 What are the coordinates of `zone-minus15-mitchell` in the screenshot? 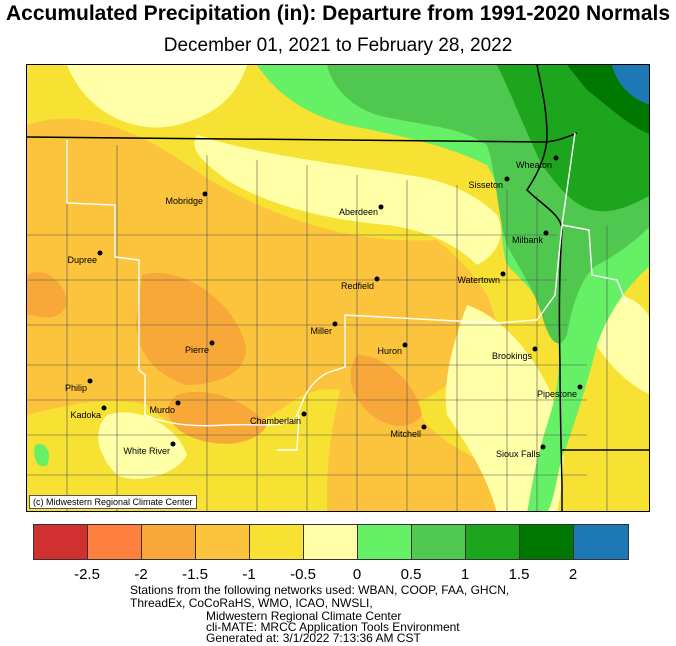 It's located at (386, 390).